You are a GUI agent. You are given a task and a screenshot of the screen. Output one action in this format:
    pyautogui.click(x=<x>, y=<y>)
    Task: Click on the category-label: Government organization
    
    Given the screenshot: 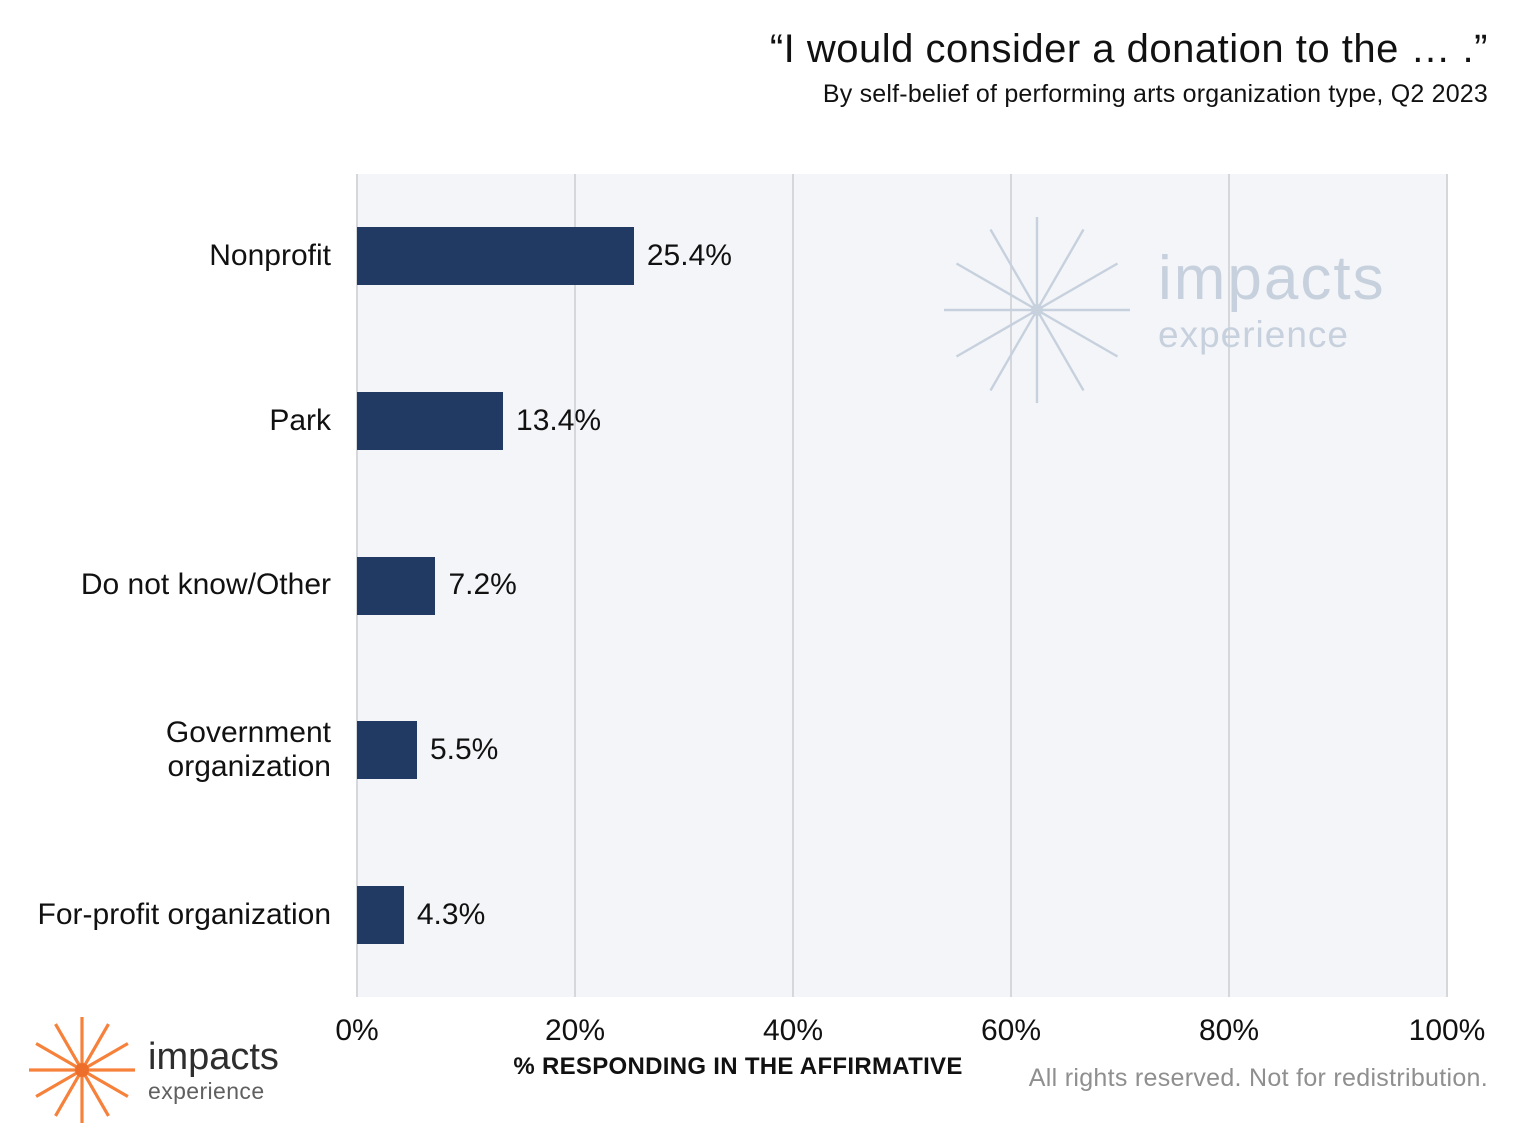 What is the action you would take?
    pyautogui.click(x=248, y=750)
    